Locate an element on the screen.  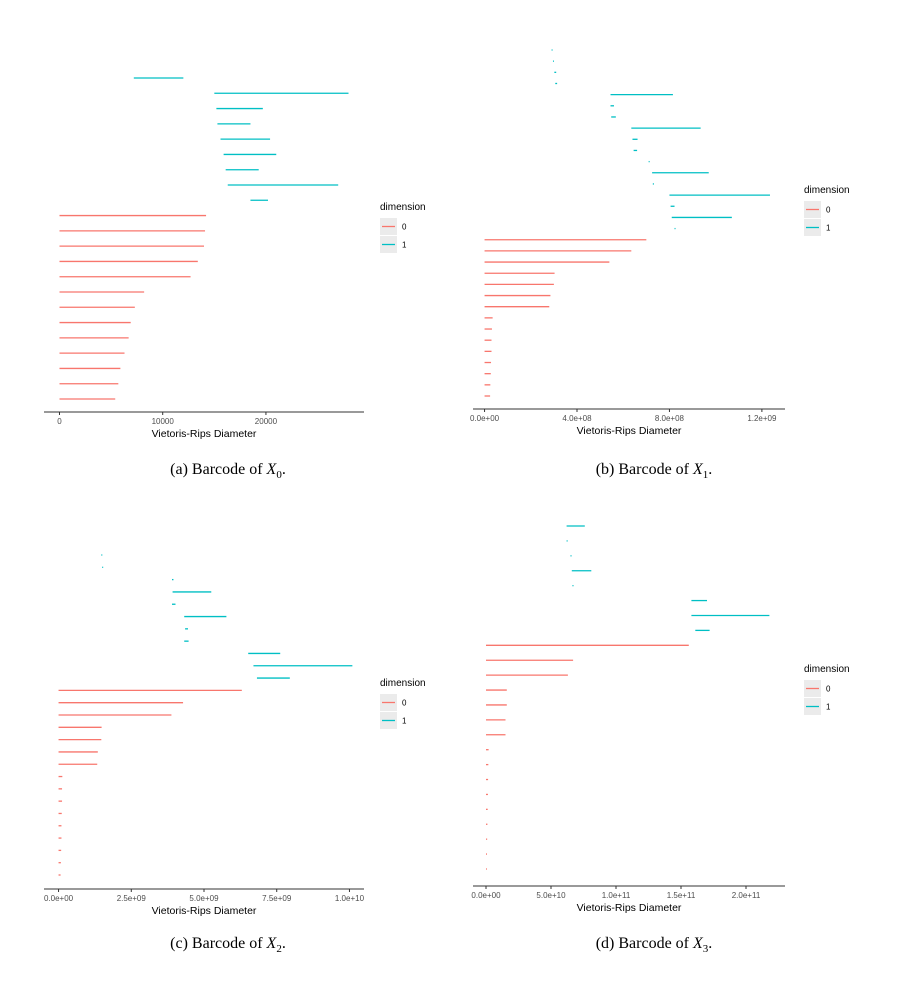
x-tick-label: 5.0e+09 is located at coordinates (204, 898).